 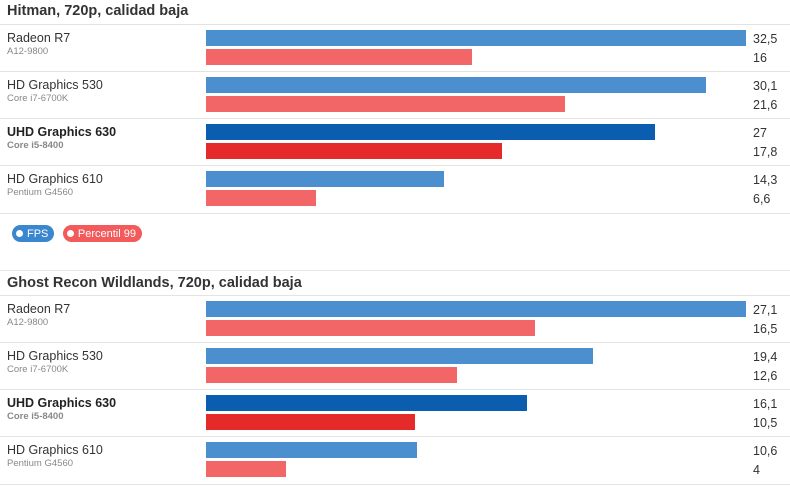 I want to click on value-label-fps: 27,1, so click(x=765, y=310).